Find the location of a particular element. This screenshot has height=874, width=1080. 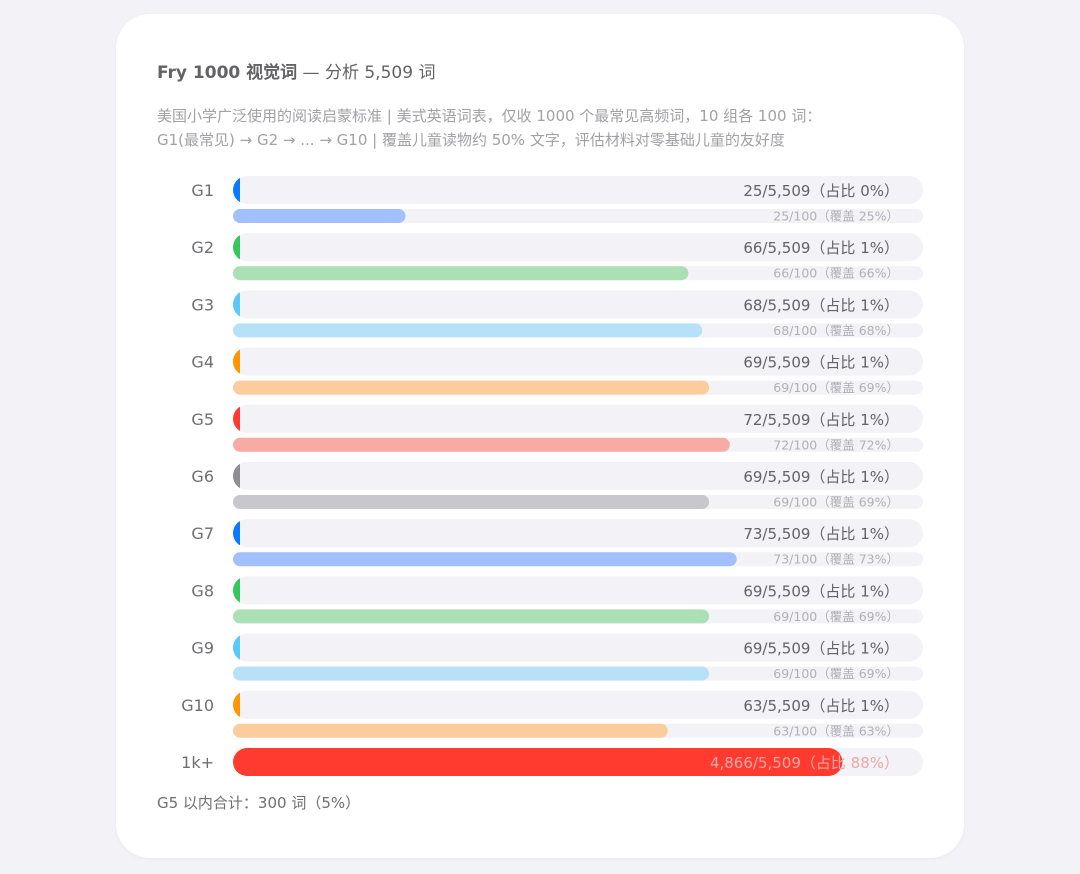

value-label: 4,866/5,509（占比 88%） is located at coordinates (804, 763).